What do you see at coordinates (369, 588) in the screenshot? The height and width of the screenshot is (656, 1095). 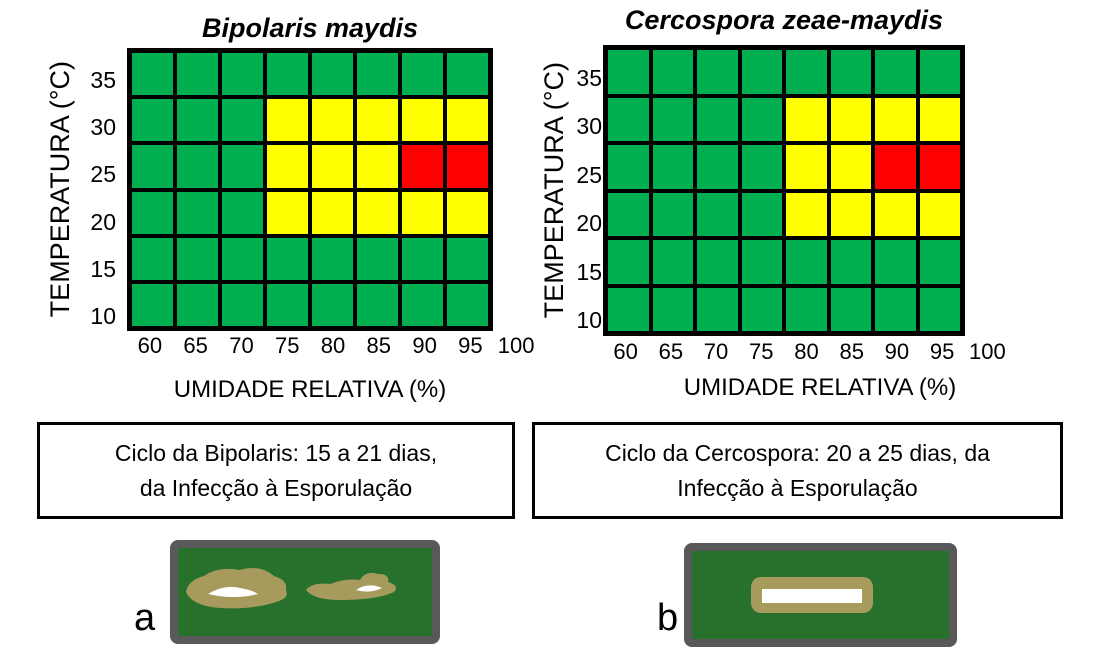 I see `lesion-center-right` at bounding box center [369, 588].